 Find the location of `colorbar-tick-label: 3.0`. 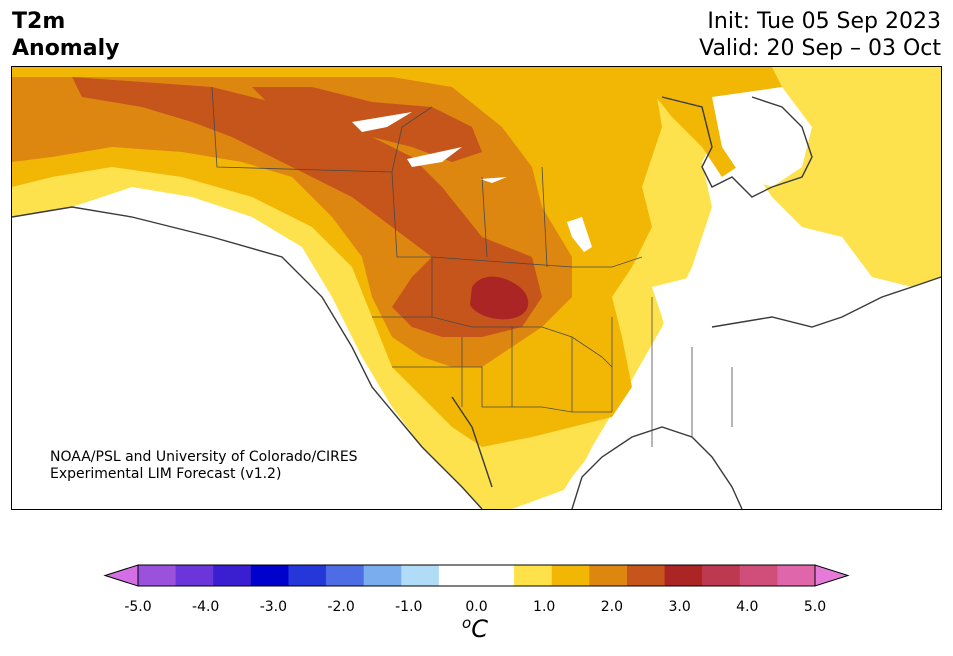

colorbar-tick-label: 3.0 is located at coordinates (679, 607).